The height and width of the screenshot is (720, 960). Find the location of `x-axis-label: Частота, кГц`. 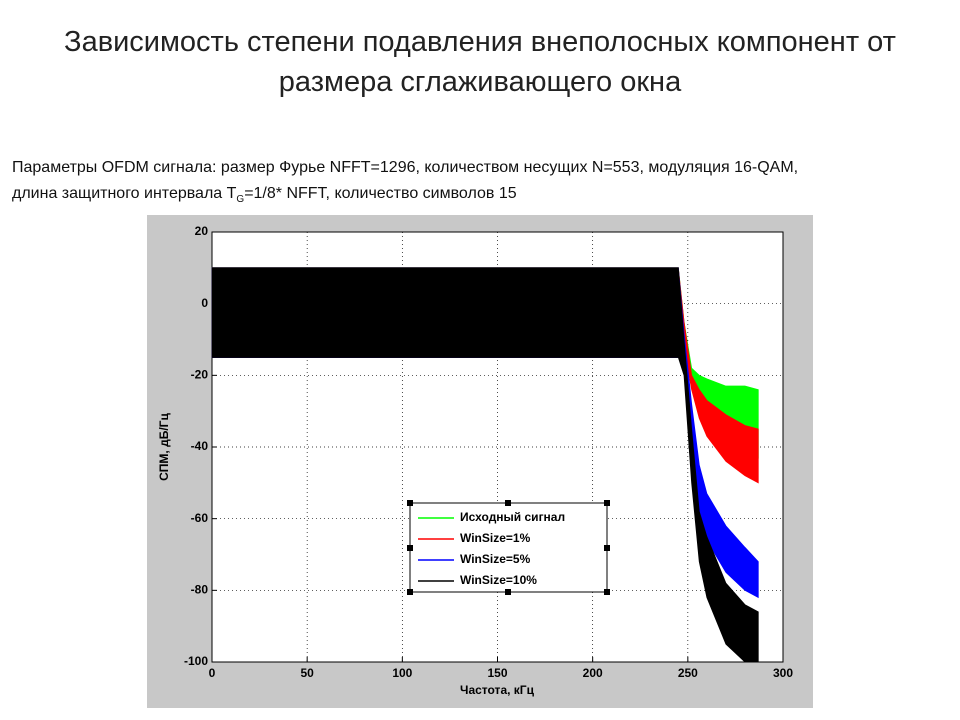

x-axis-label: Частота, кГц is located at coordinates (497, 690).